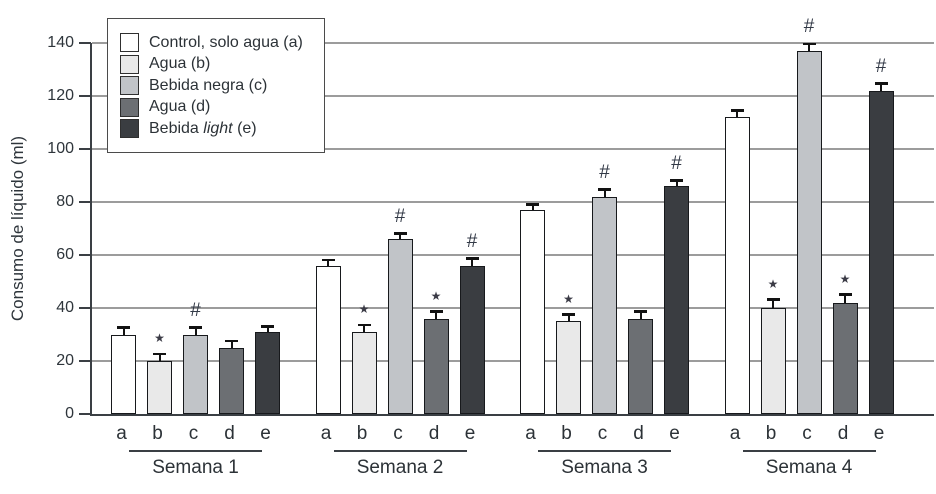 The image size is (936, 494). I want to click on error-stem-semana4-c, so click(809, 47).